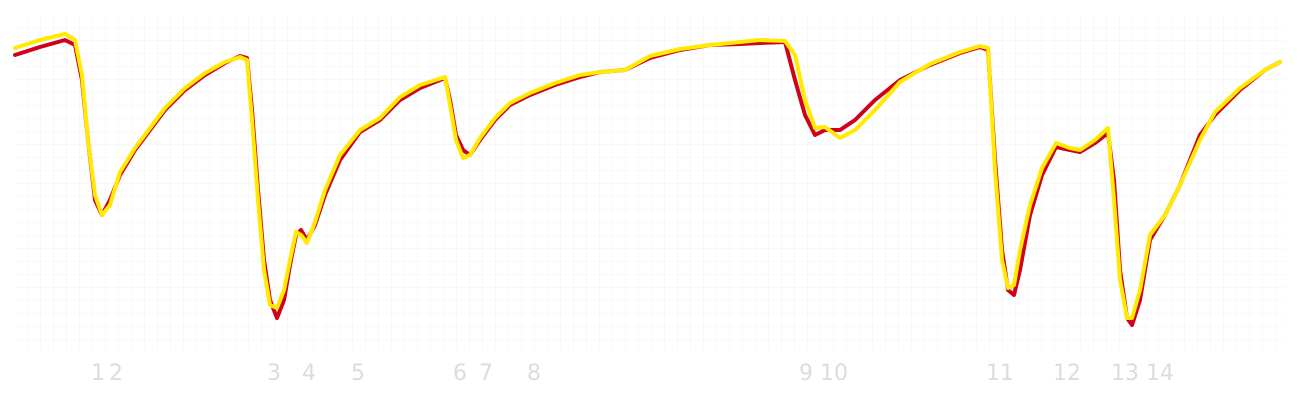 The height and width of the screenshot is (400, 1300). What do you see at coordinates (358, 373) in the screenshot?
I see `corner-label: 5` at bounding box center [358, 373].